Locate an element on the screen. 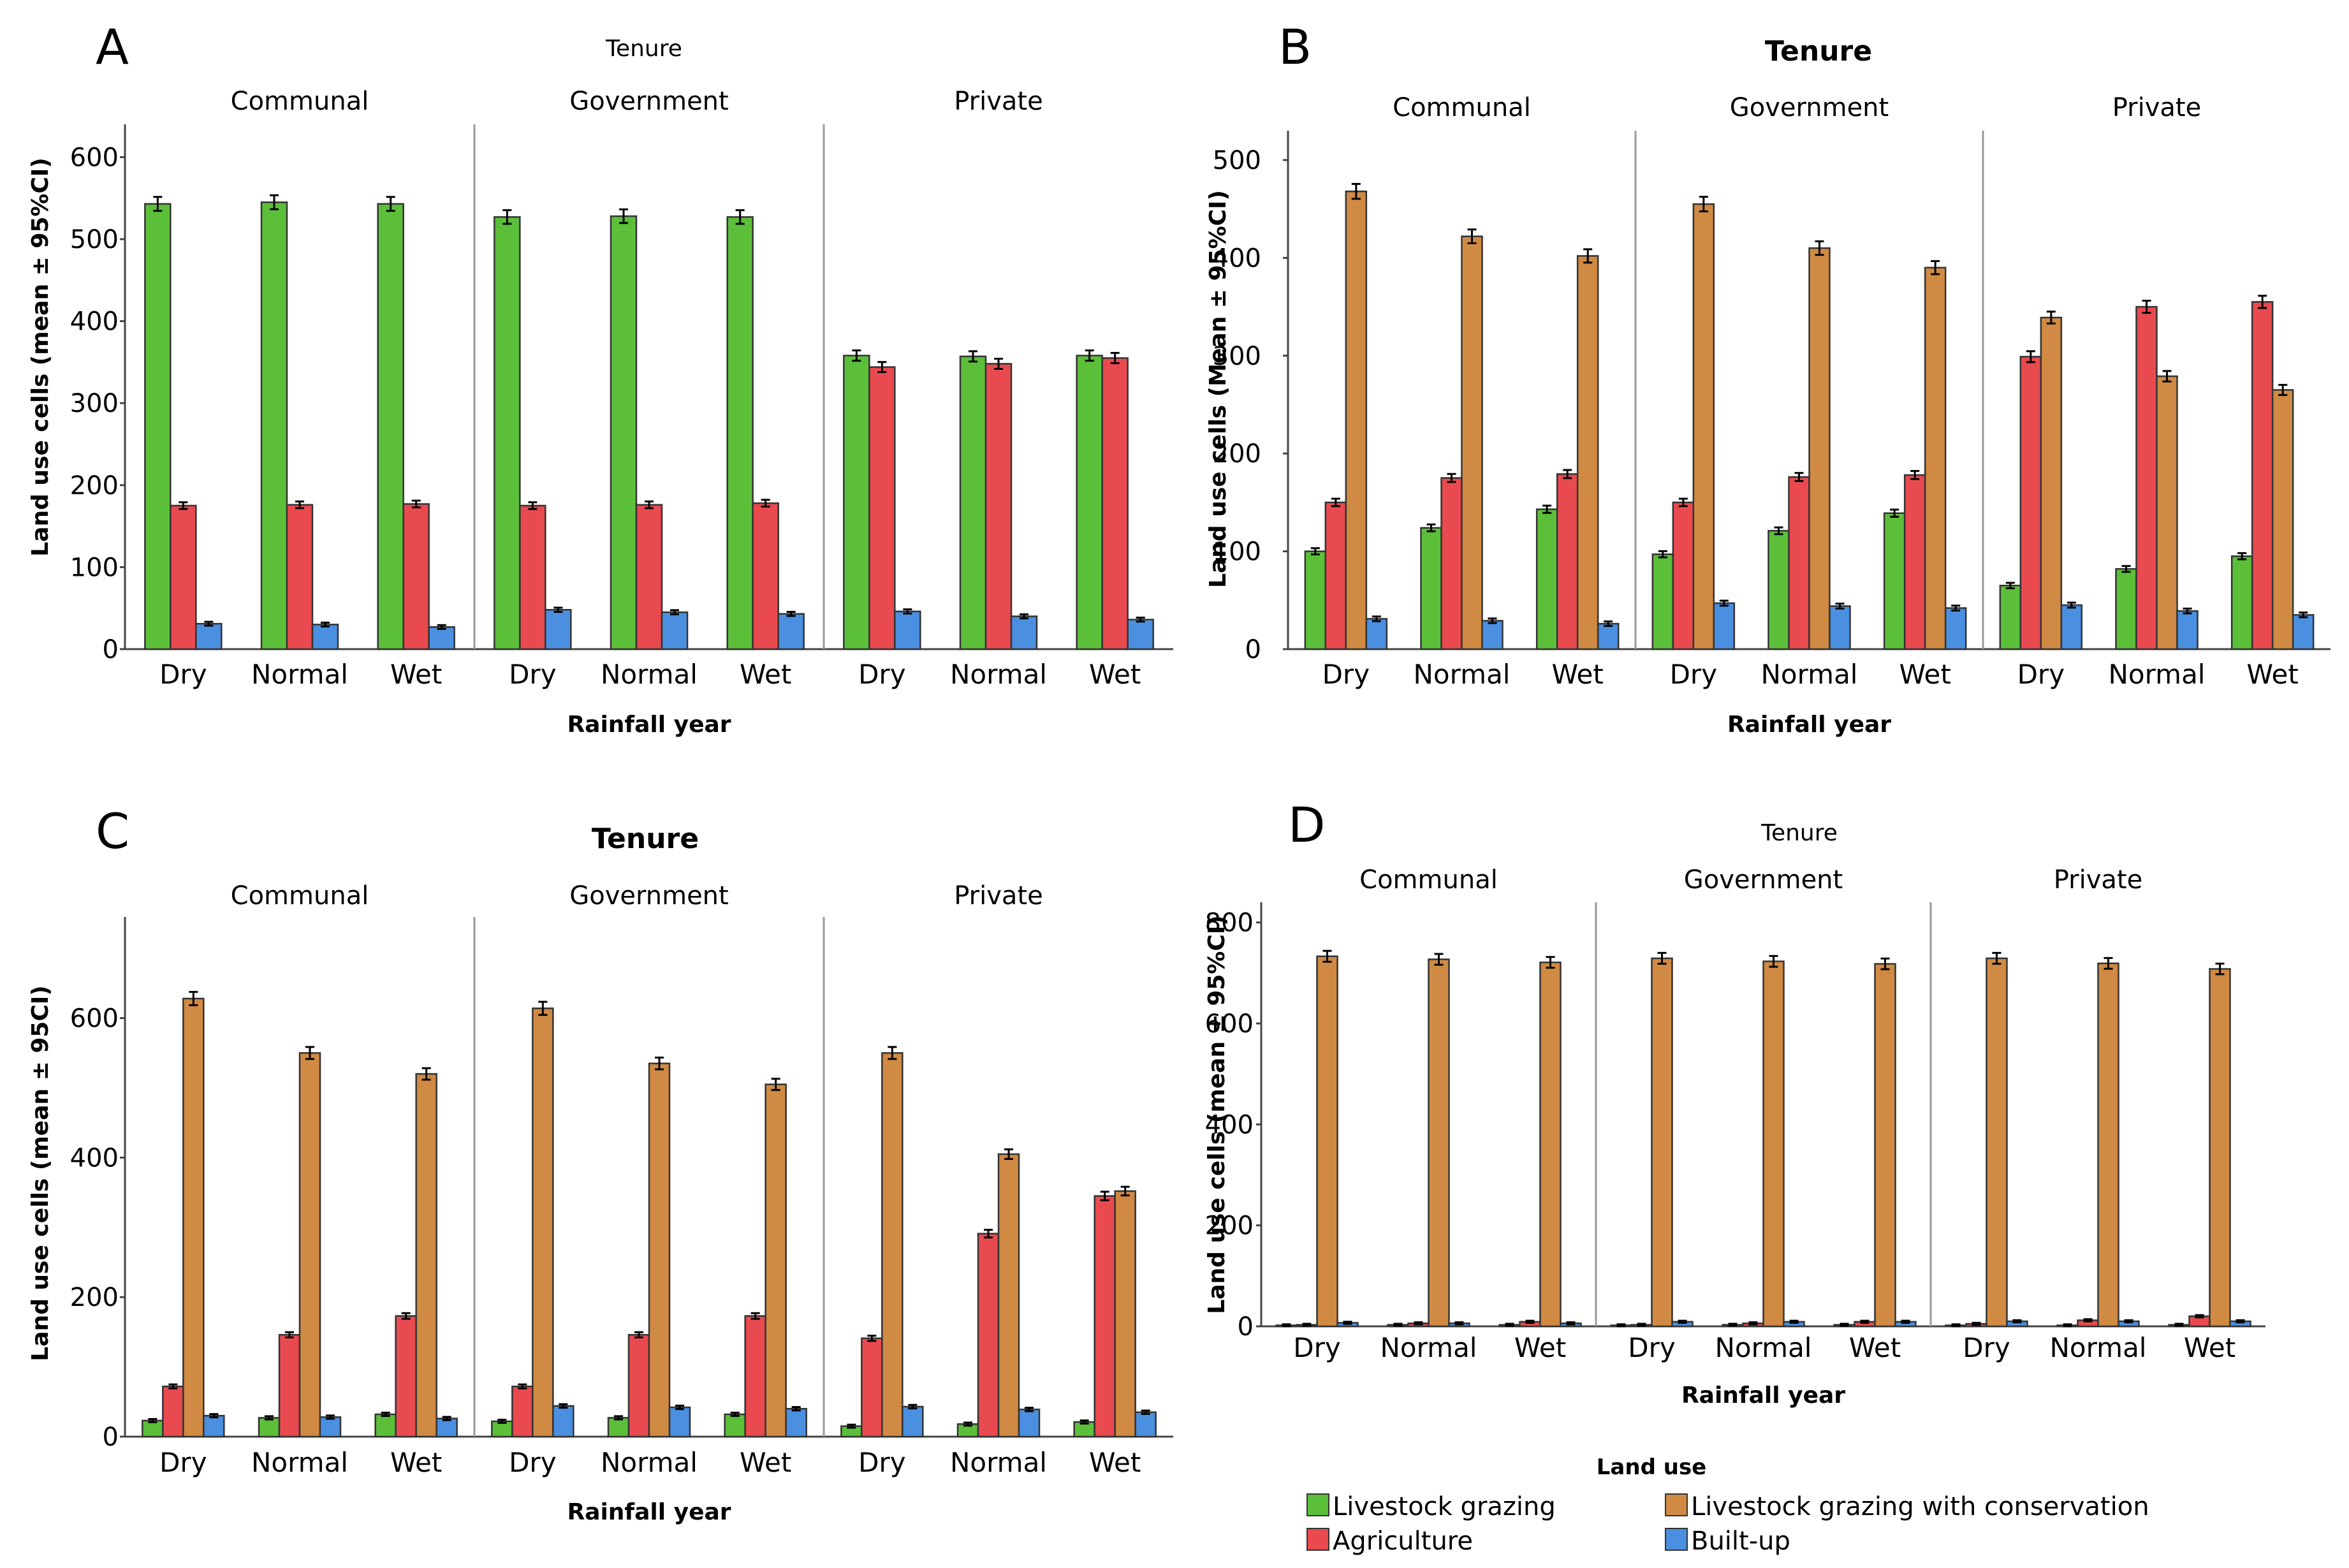 This screenshot has height=1568, width=2349. legend-swatch-built-up is located at coordinates (1676, 1539).